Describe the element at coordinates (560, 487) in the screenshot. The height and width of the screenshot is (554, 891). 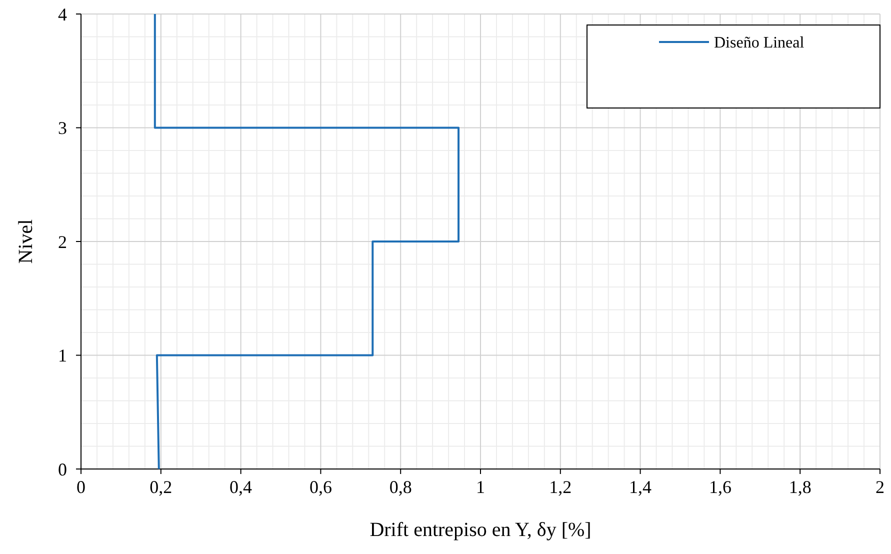
I see `x-tick-label: 1,2` at that location.